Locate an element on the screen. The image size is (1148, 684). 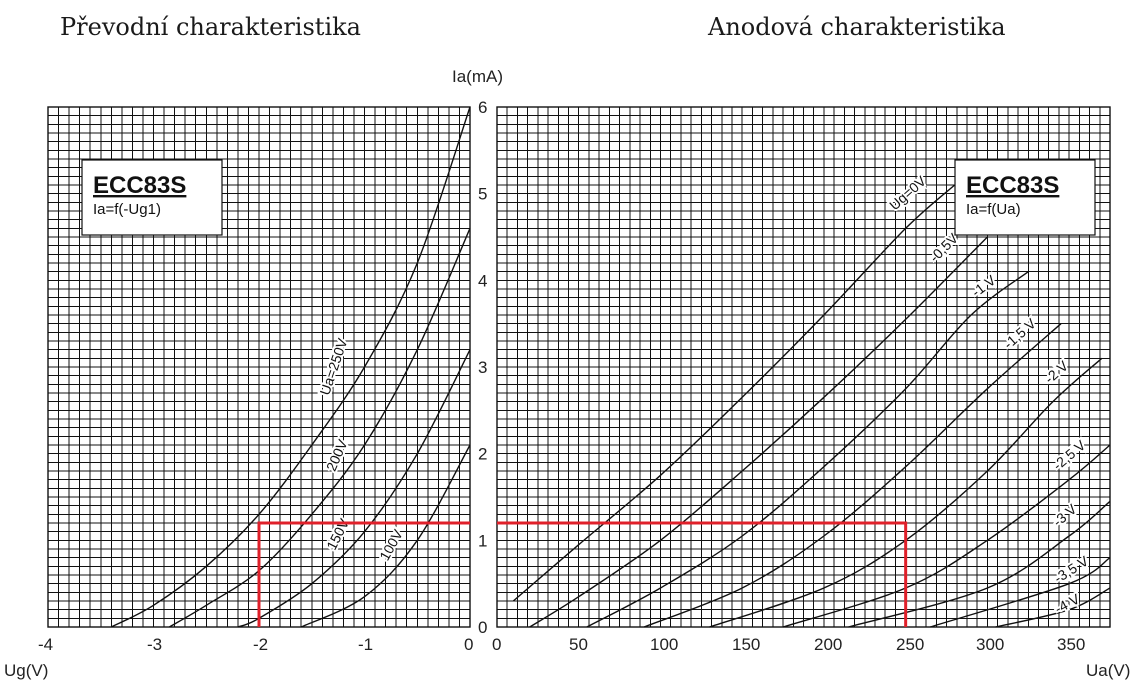
left-legend-box: ECC83S Ia=f(-Ug1) is located at coordinates (152, 197).